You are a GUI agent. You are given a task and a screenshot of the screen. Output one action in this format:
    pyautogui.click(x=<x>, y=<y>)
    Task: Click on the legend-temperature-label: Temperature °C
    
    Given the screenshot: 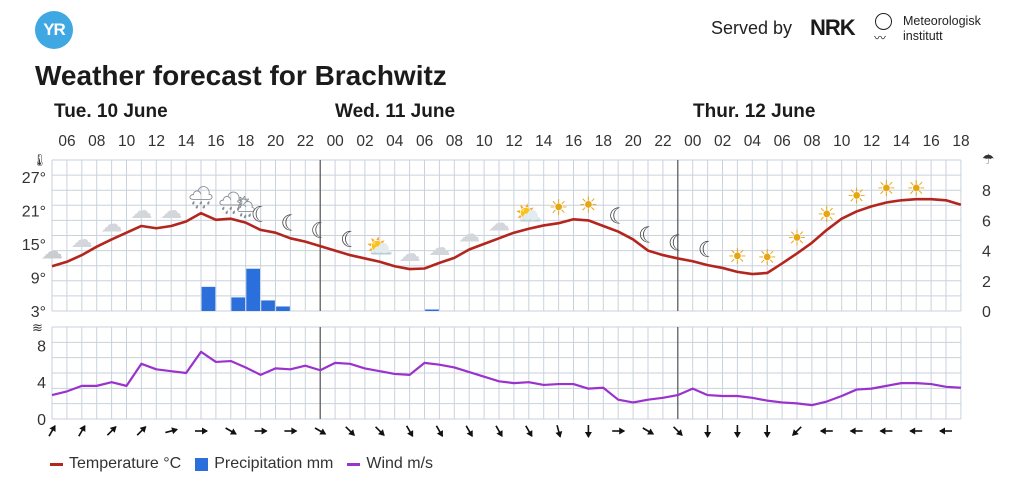 What is the action you would take?
    pyautogui.click(x=125, y=463)
    